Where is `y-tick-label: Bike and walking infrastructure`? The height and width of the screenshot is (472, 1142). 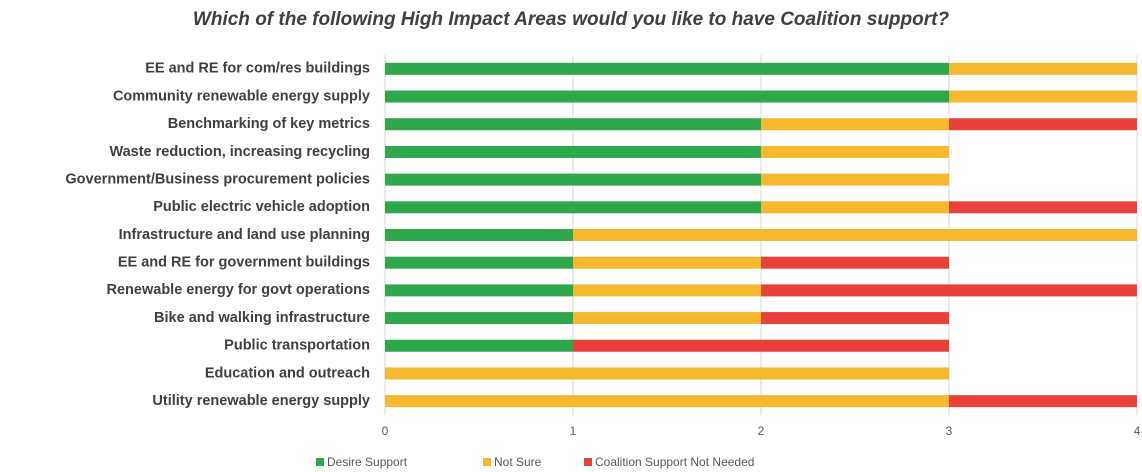
y-tick-label: Bike and walking infrastructure is located at coordinates (262, 318).